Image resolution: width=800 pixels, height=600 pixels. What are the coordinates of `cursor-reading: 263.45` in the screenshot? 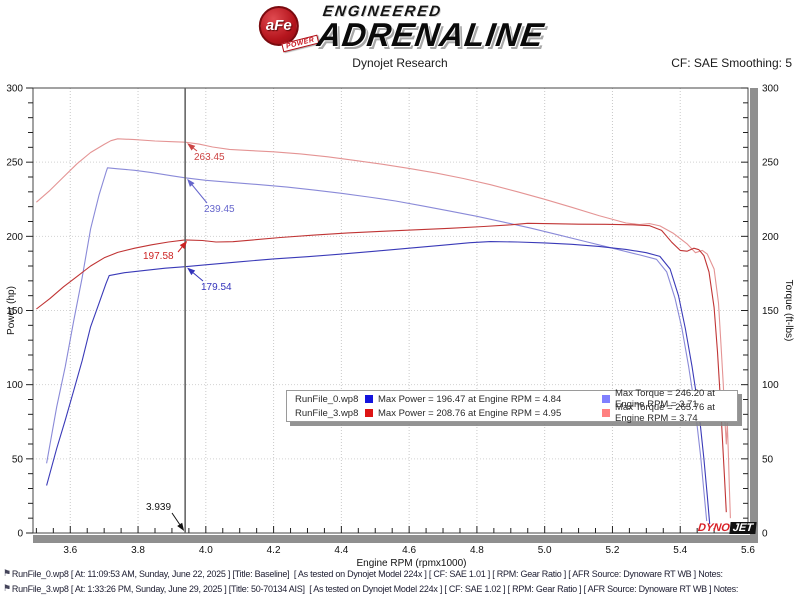 It's located at (209, 157).